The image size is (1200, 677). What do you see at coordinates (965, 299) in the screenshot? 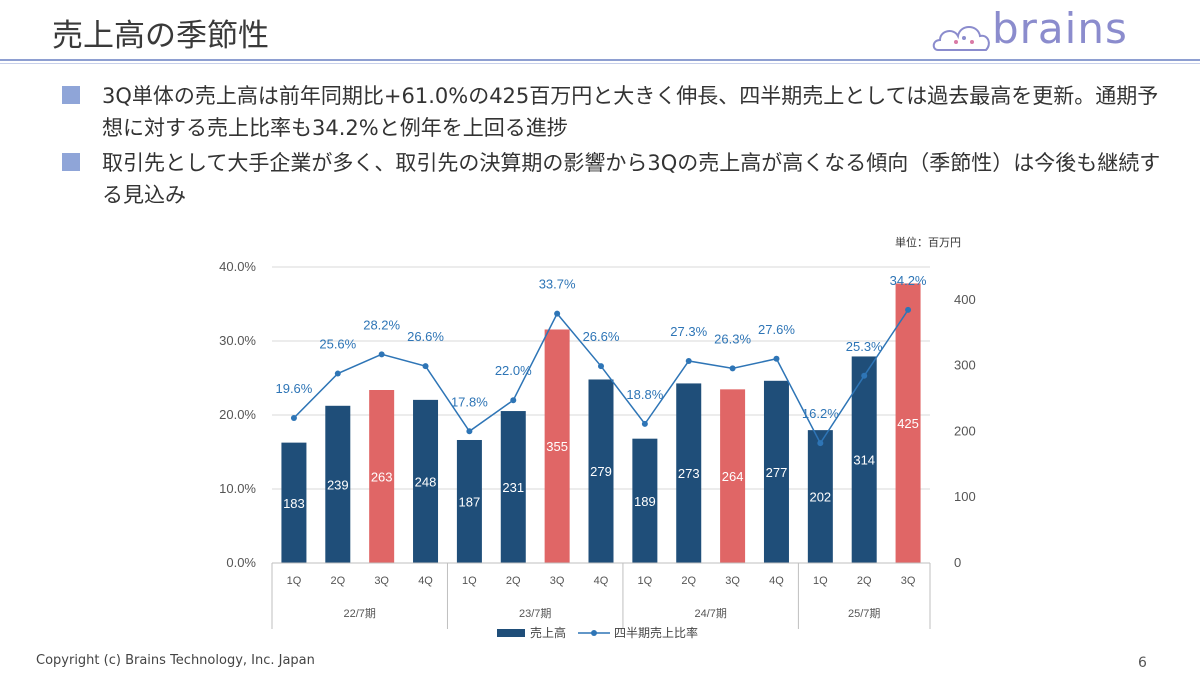
I see `y-right-tick-label: 400` at bounding box center [965, 299].